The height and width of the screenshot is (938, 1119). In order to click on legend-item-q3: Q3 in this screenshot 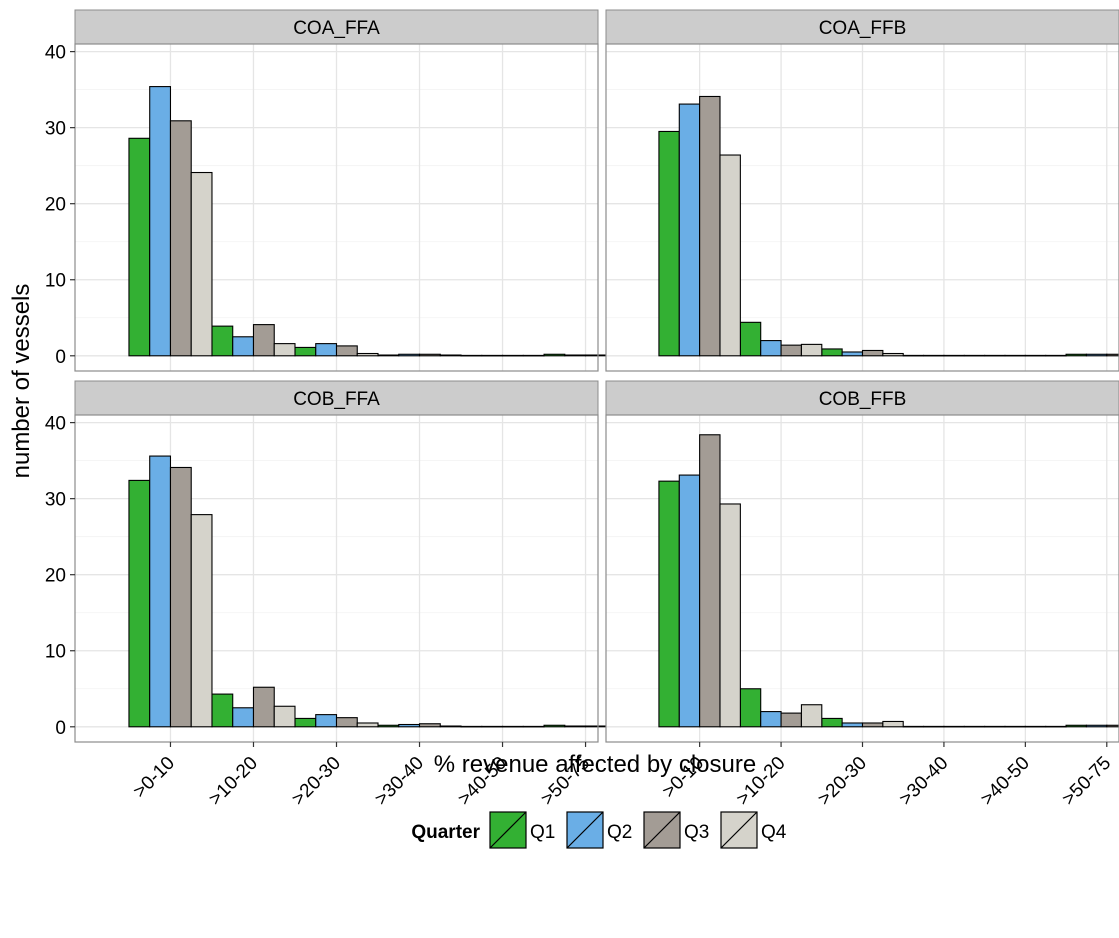, I will do `click(676, 830)`.